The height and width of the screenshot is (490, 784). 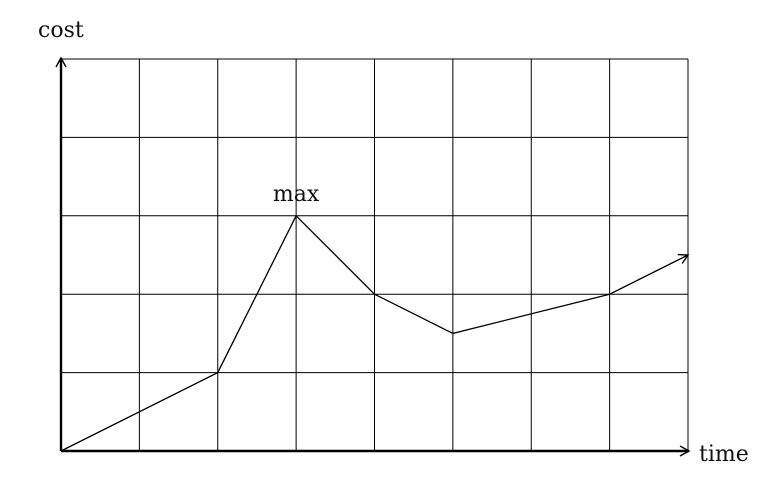 I want to click on x-axis-label: time, so click(x=724, y=454).